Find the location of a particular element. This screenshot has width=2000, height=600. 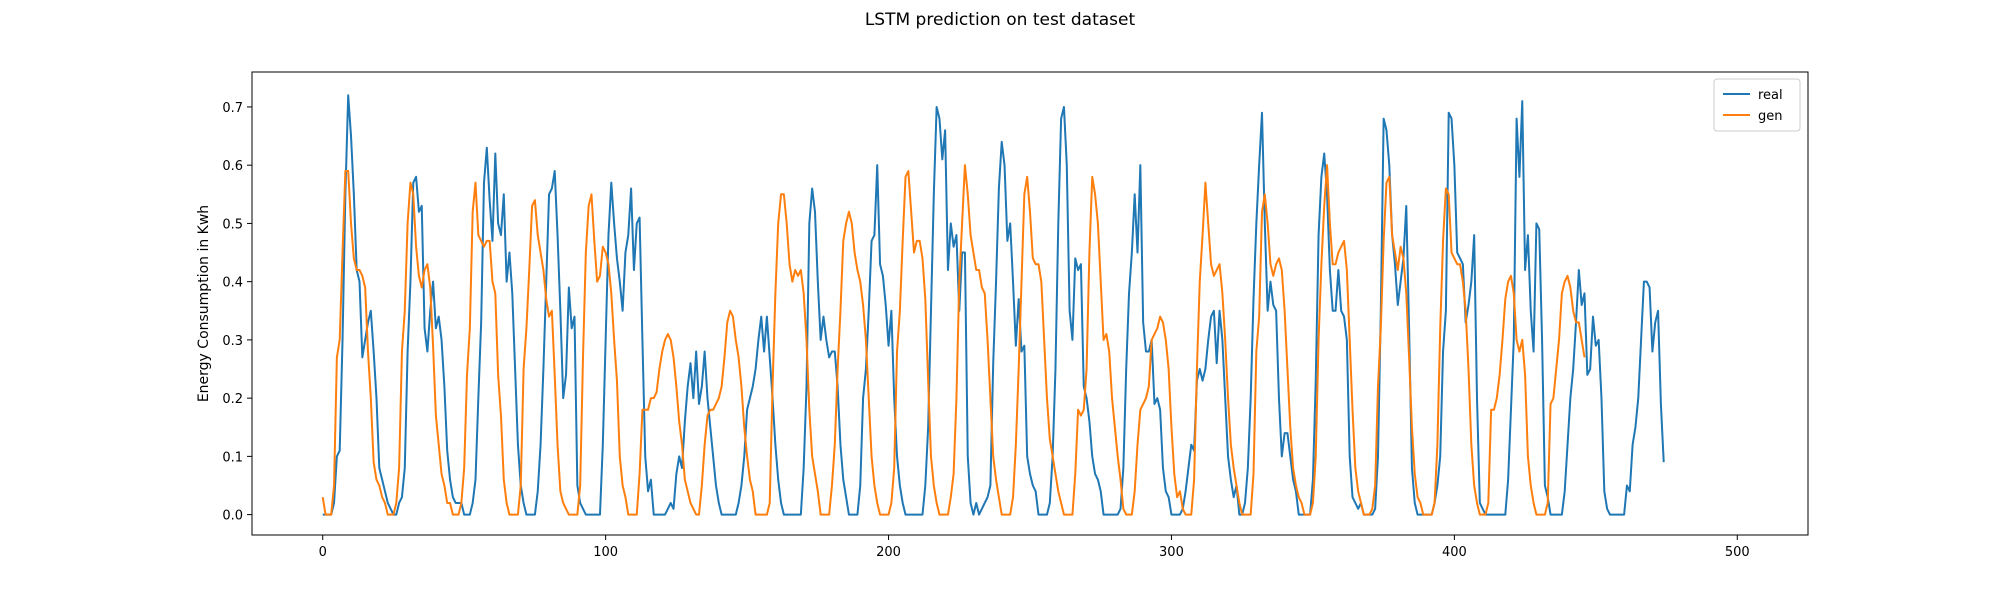

y-tick-label: 0.1 is located at coordinates (232, 457).